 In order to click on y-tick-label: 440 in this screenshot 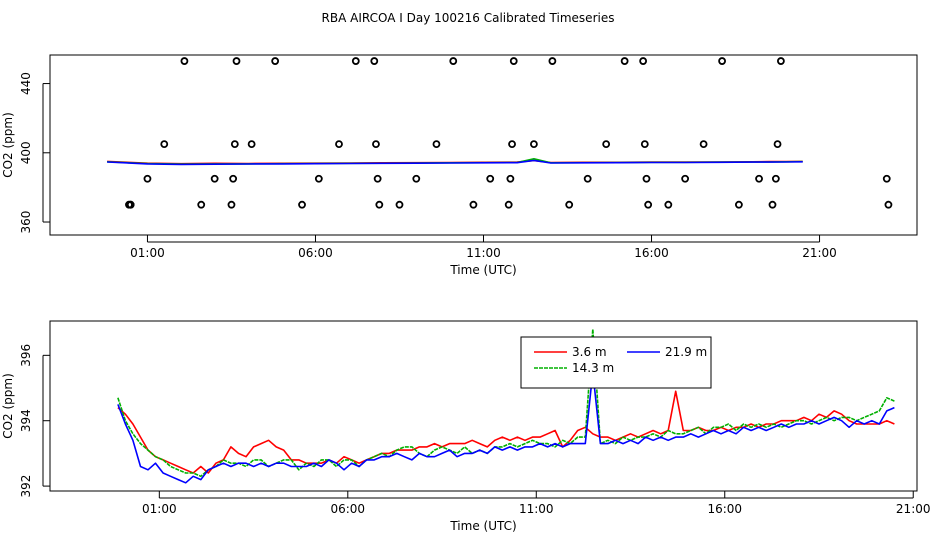, I will do `click(26, 83)`.